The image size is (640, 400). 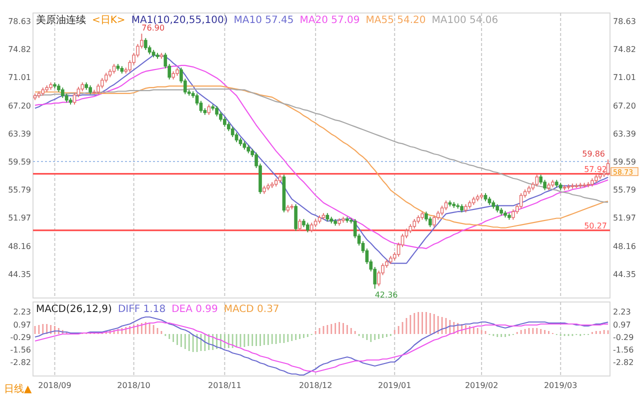 I want to click on annotation: 76.90, so click(x=153, y=28).